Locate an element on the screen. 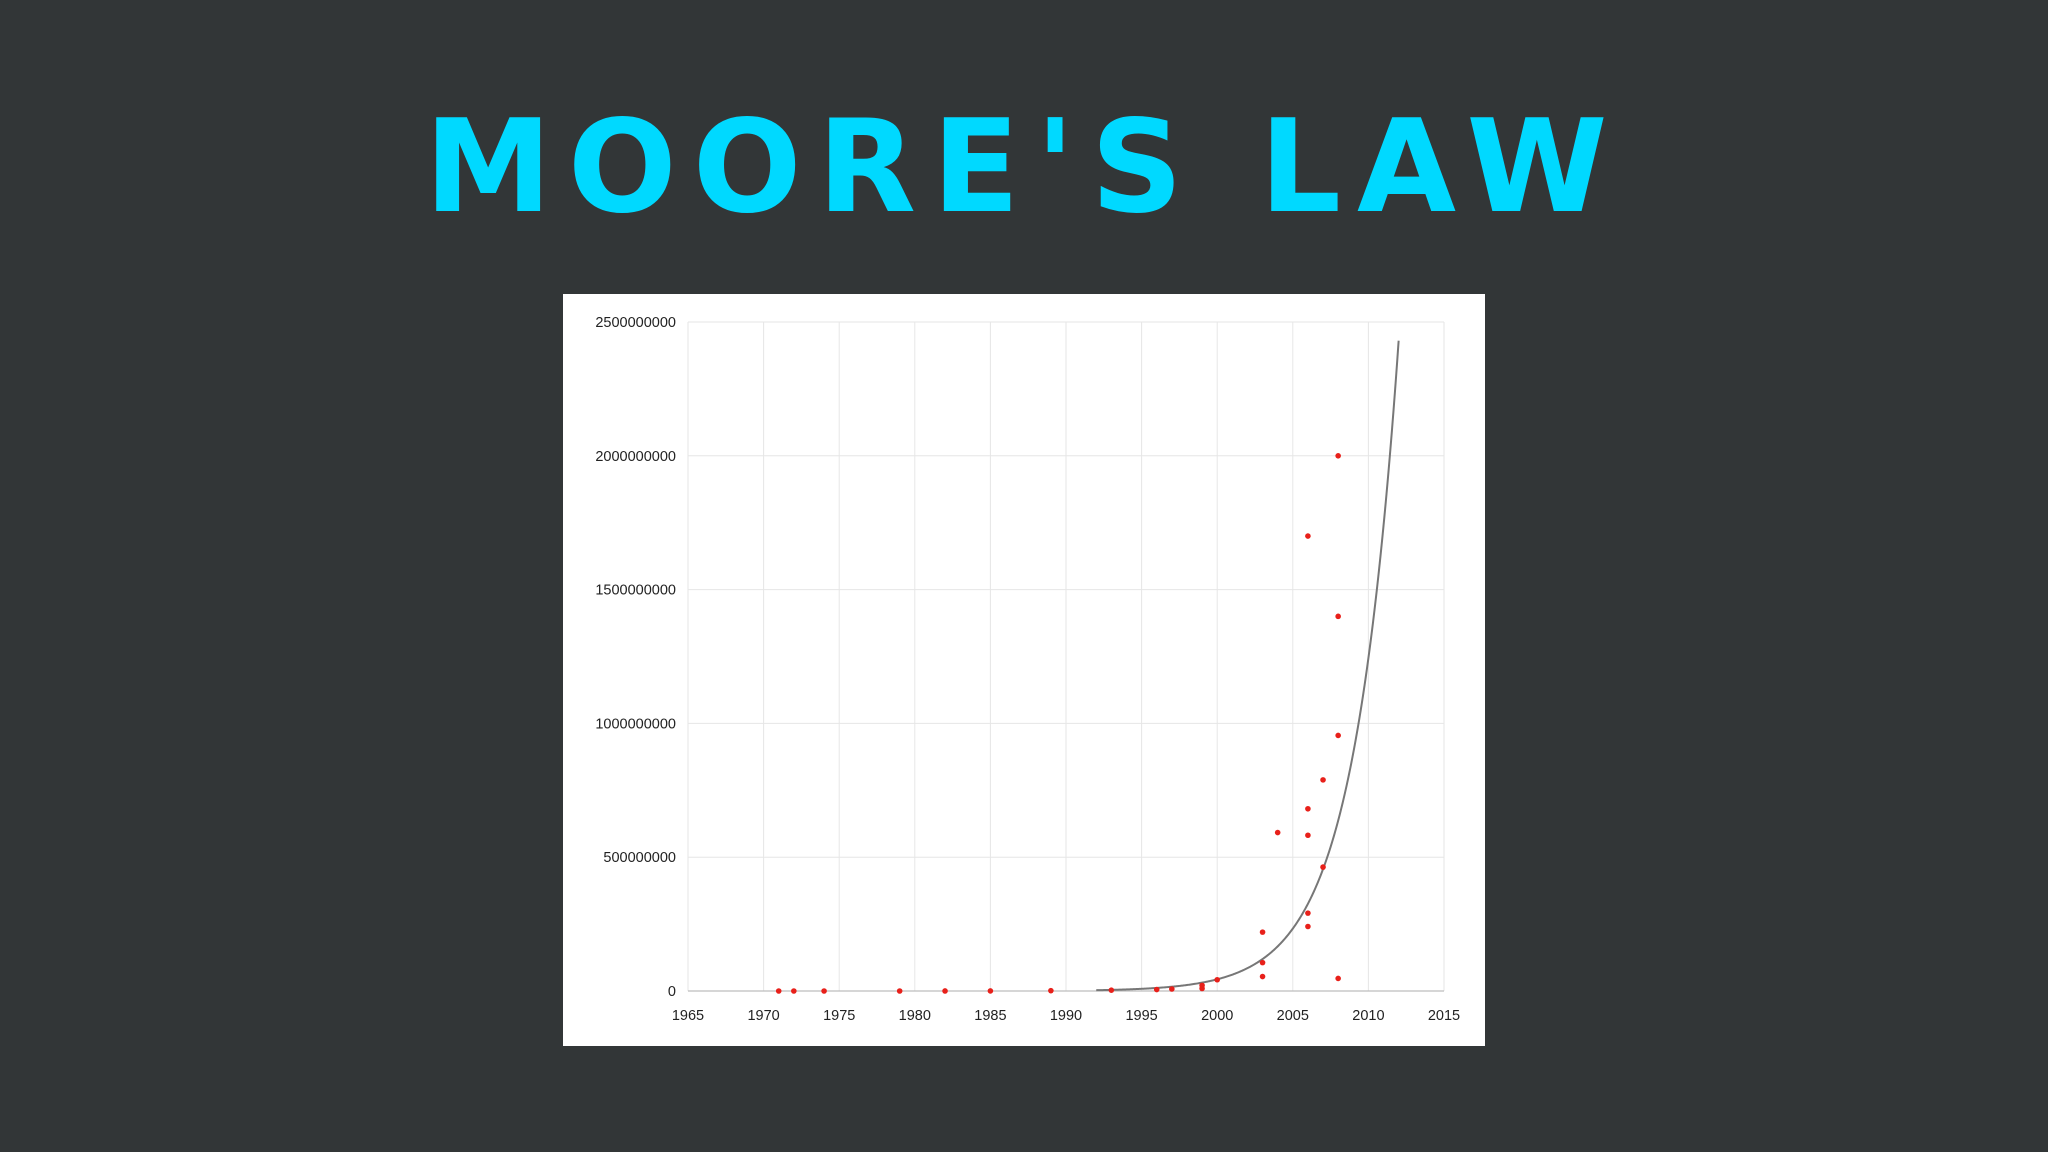  y-tick-label: 500000000 is located at coordinates (639, 858).